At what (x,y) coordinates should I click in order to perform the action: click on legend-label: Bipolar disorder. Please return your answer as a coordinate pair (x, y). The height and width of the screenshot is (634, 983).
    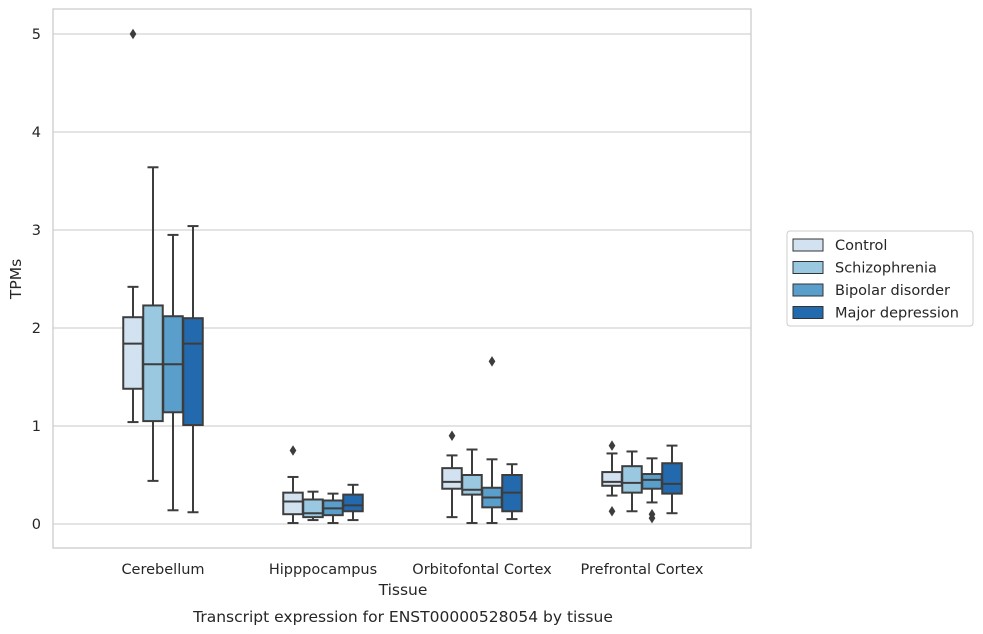
    Looking at the image, I should click on (892, 291).